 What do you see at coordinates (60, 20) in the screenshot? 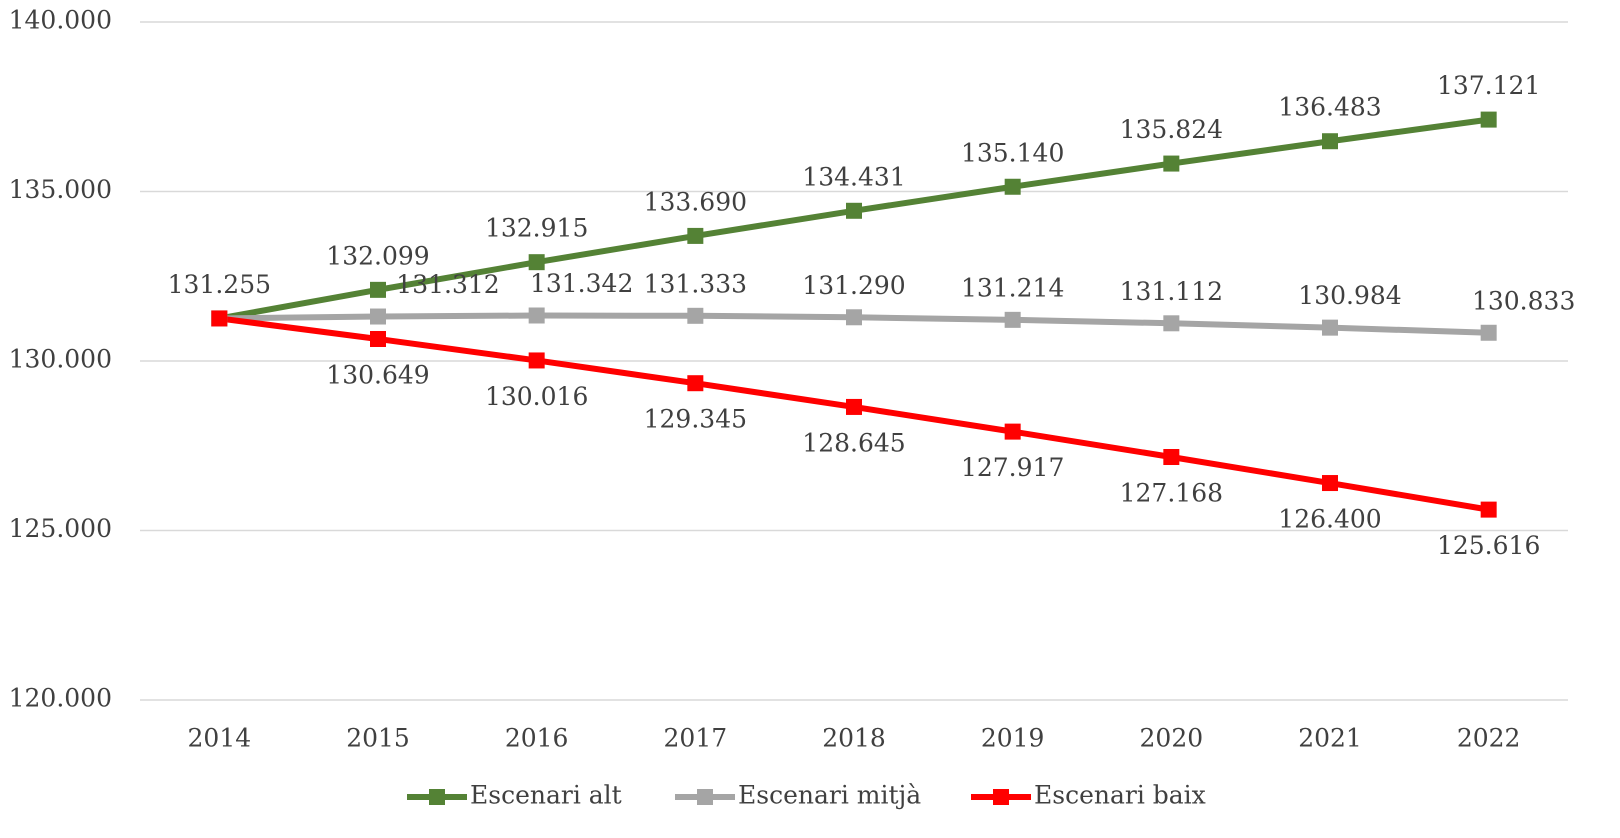
I see `y-tick-label: 140.000` at bounding box center [60, 20].